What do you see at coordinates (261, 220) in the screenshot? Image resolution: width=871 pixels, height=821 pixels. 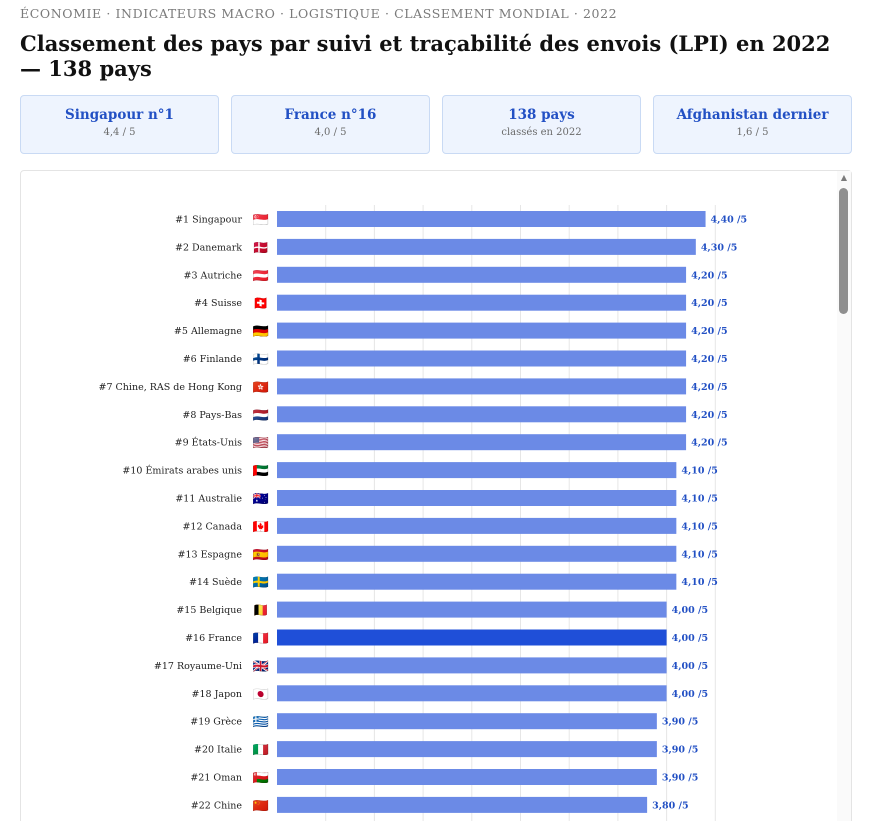 I see `flag-icon: 🇸🇬` at bounding box center [261, 220].